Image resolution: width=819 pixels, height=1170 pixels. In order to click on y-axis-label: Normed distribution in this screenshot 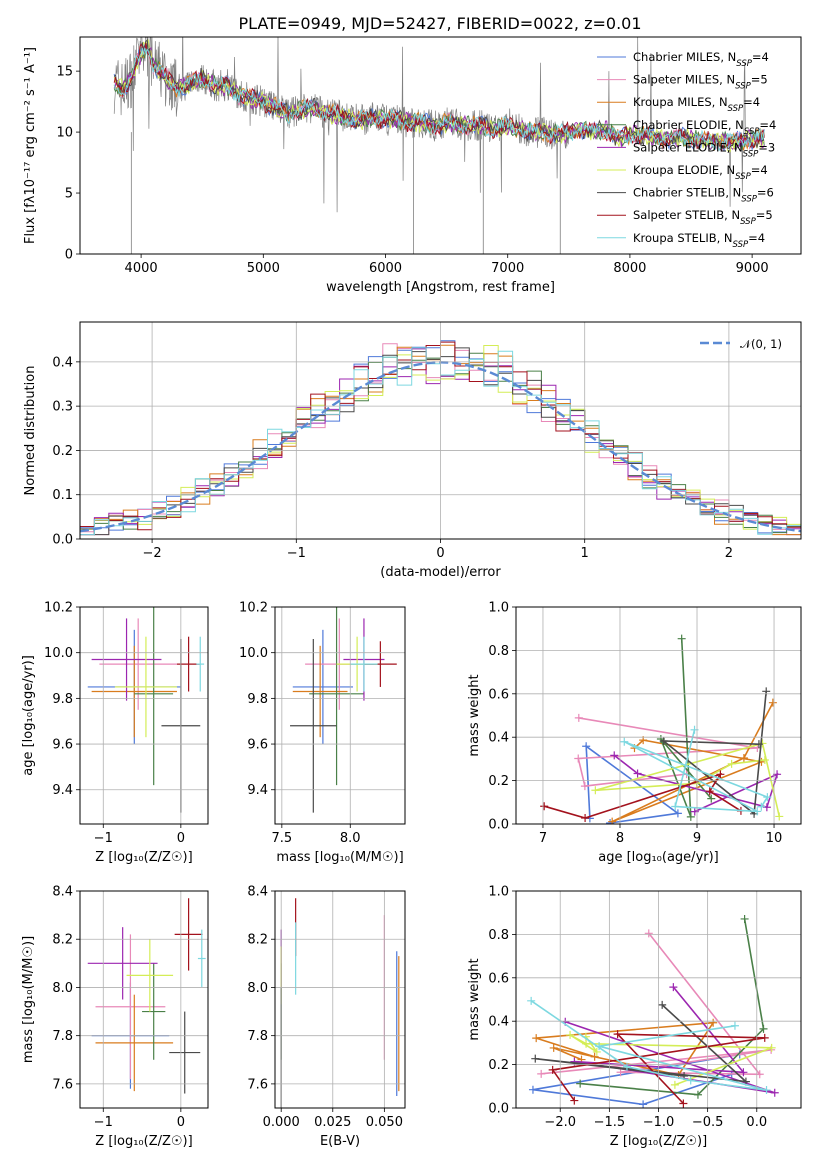, I will do `click(30, 431)`.